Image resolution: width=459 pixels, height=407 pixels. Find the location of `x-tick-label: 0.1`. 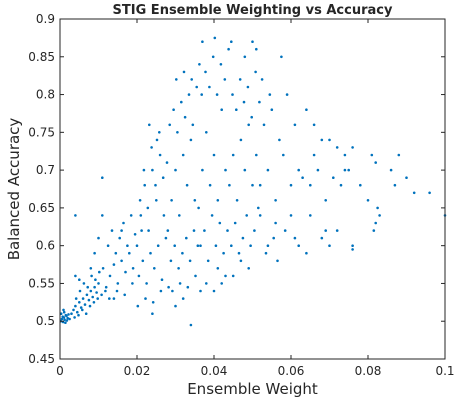

x-tick-label: 0.1 is located at coordinates (444, 371).